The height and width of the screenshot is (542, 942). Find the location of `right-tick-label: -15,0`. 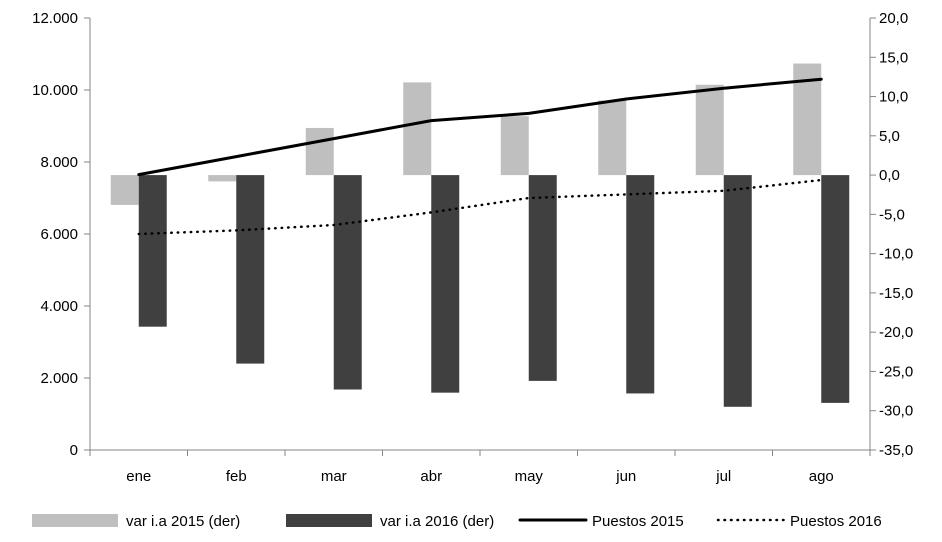

right-tick-label: -15,0 is located at coordinates (896, 293).